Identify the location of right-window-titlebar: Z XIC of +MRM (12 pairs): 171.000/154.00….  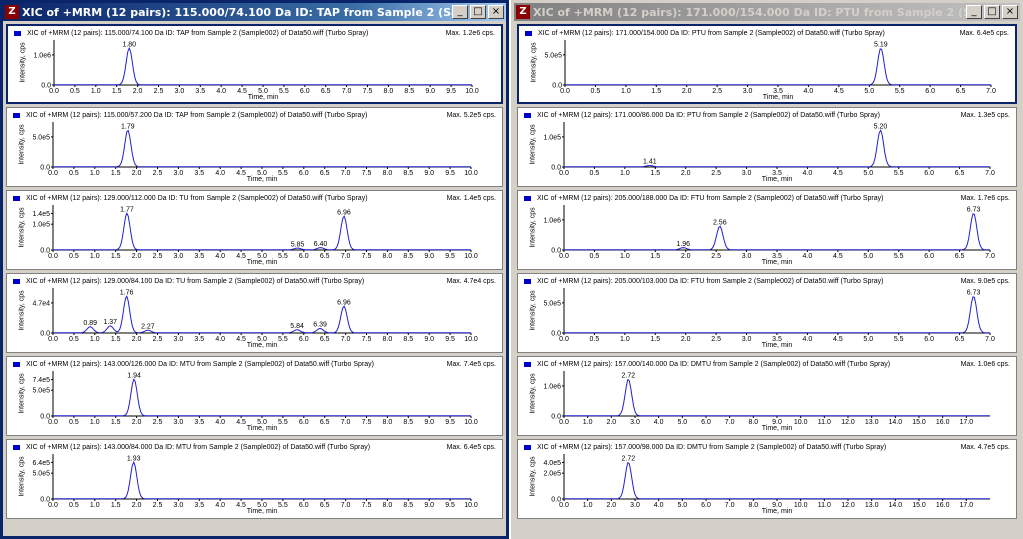
(767, 12).